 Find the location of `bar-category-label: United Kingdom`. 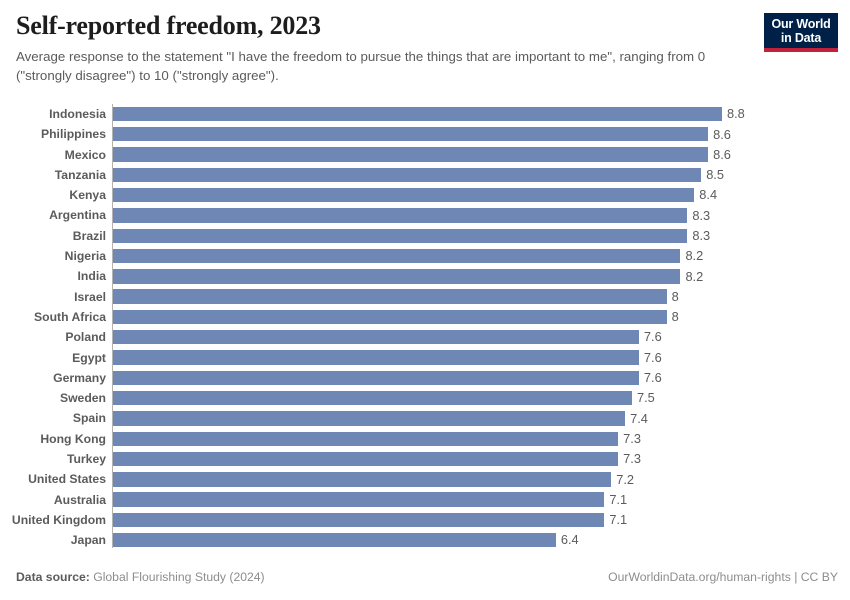

bar-category-label: United Kingdom is located at coordinates (58, 519).